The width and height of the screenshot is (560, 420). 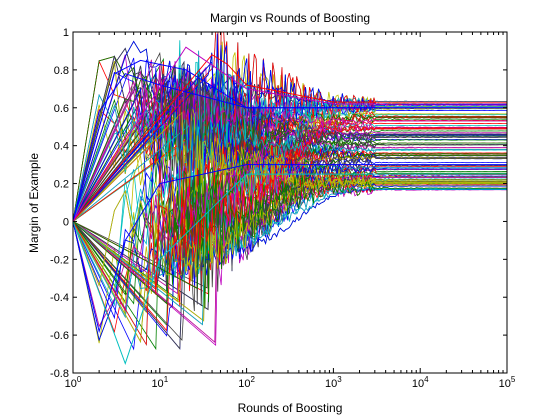 What do you see at coordinates (426, 379) in the screenshot?
I see `x-tick-label-exponent: 4` at bounding box center [426, 379].